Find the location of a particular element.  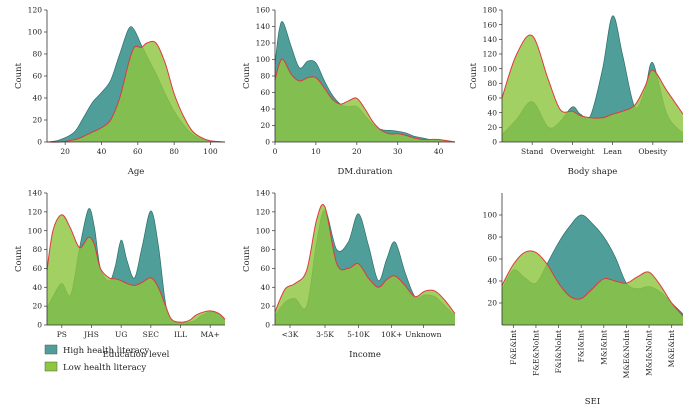

chart-panel: 0 20 40 60 80 100 120 20 40 60 80 100 Age Count is located at coordinates (120, 91).